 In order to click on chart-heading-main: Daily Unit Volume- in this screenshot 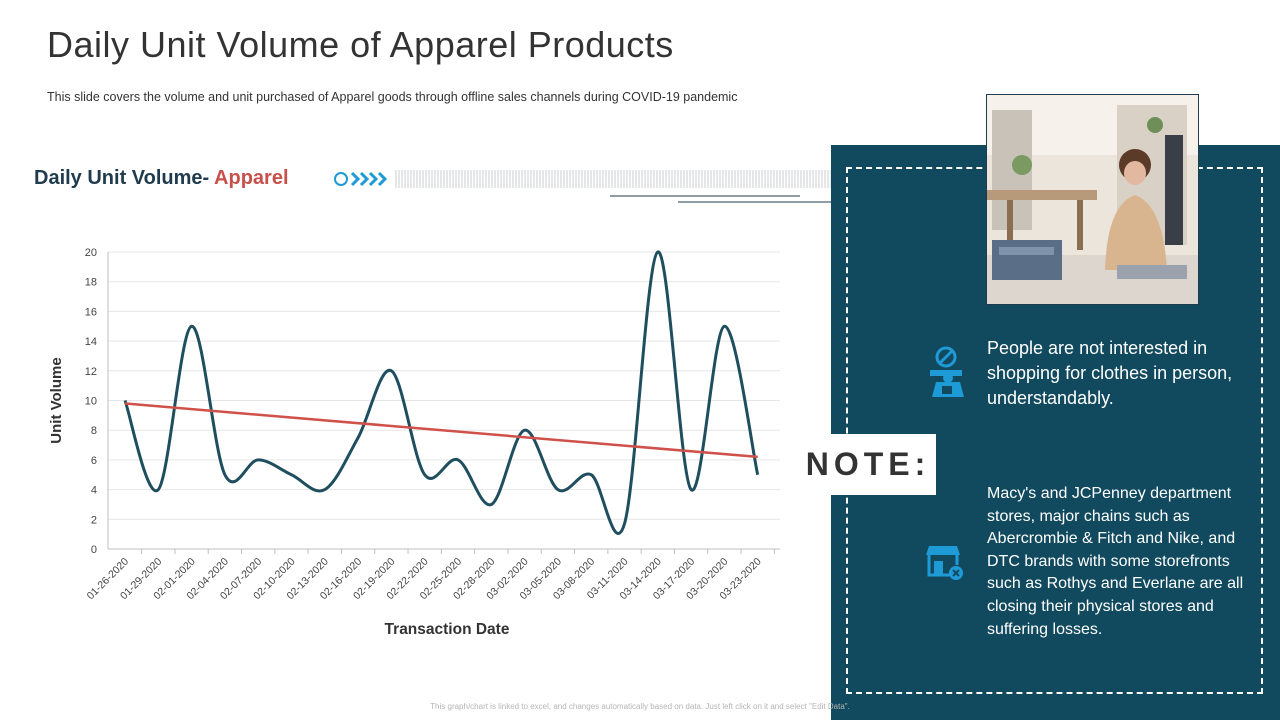, I will do `click(124, 178)`.